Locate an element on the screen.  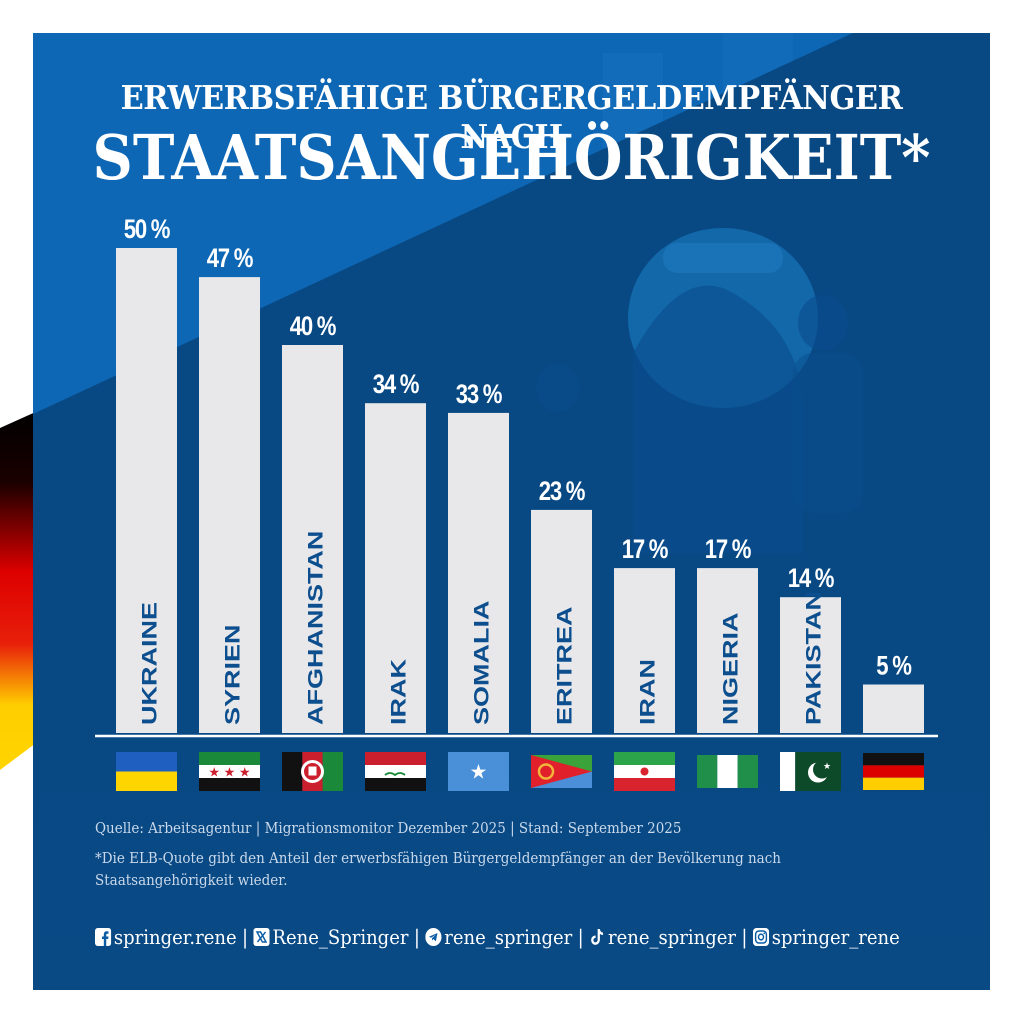
bar-pakistan is located at coordinates (810, 665).